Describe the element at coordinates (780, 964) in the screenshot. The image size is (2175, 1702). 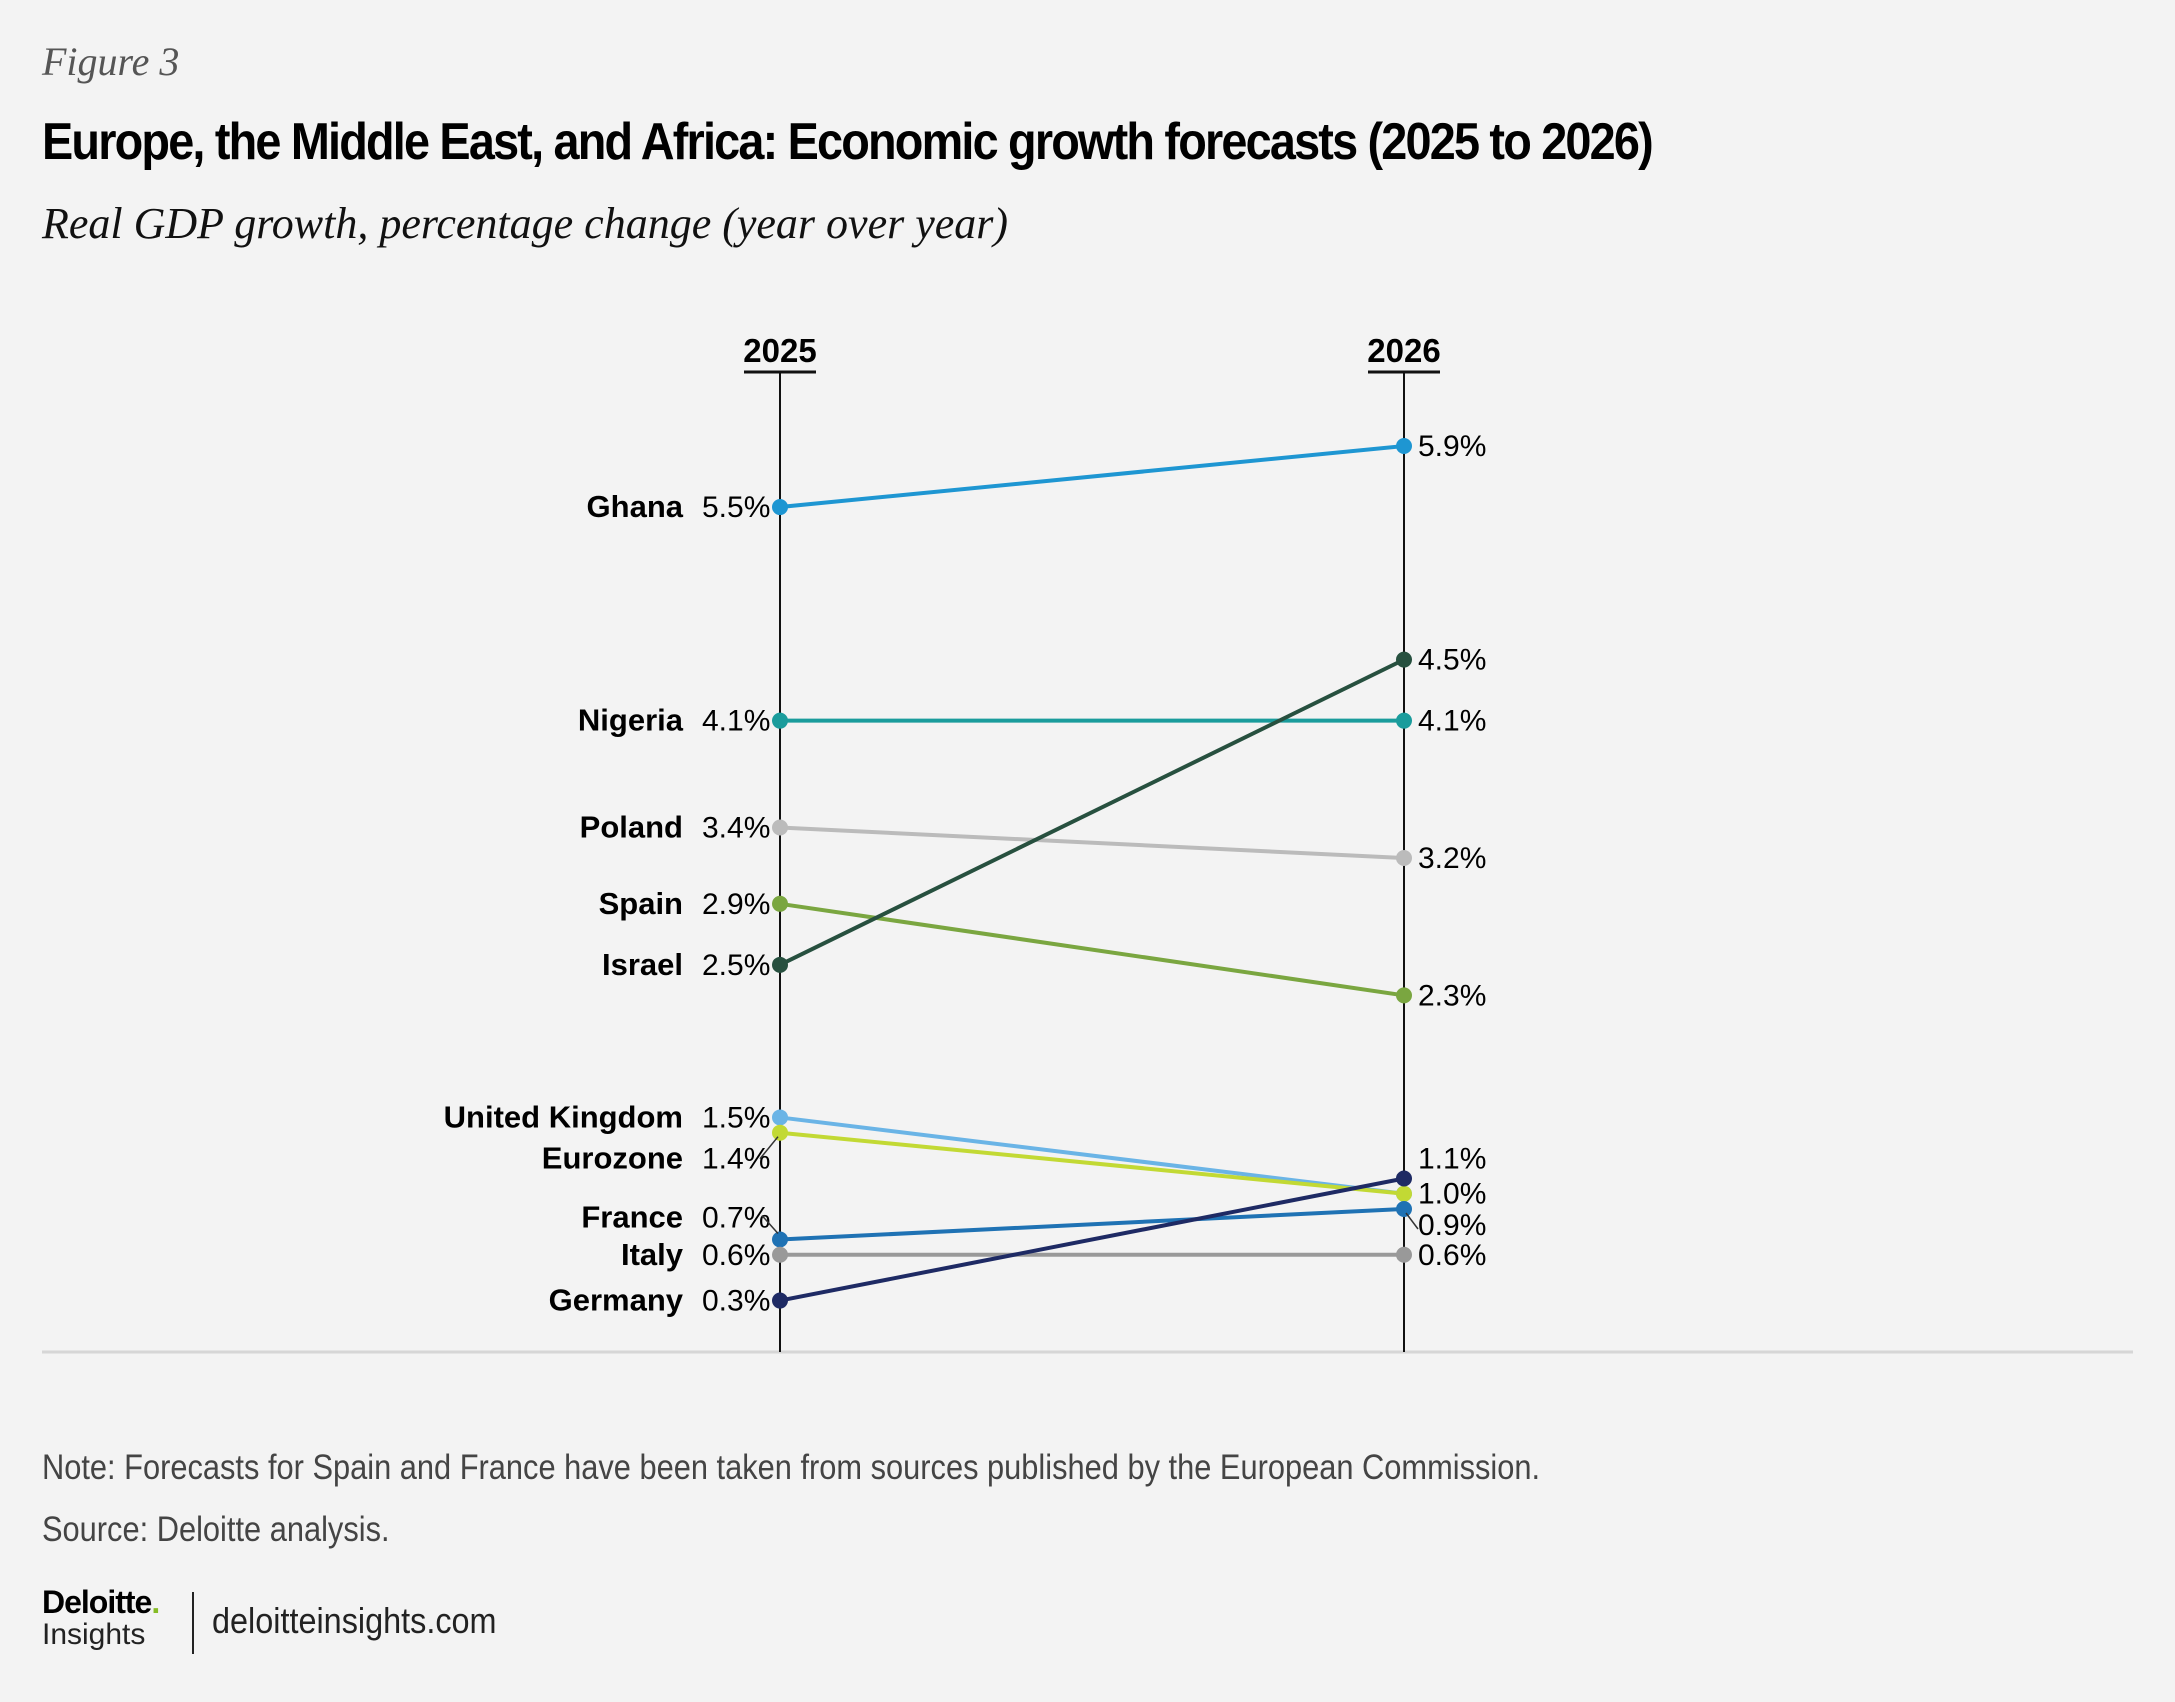
I see `point-2025-israel` at that location.